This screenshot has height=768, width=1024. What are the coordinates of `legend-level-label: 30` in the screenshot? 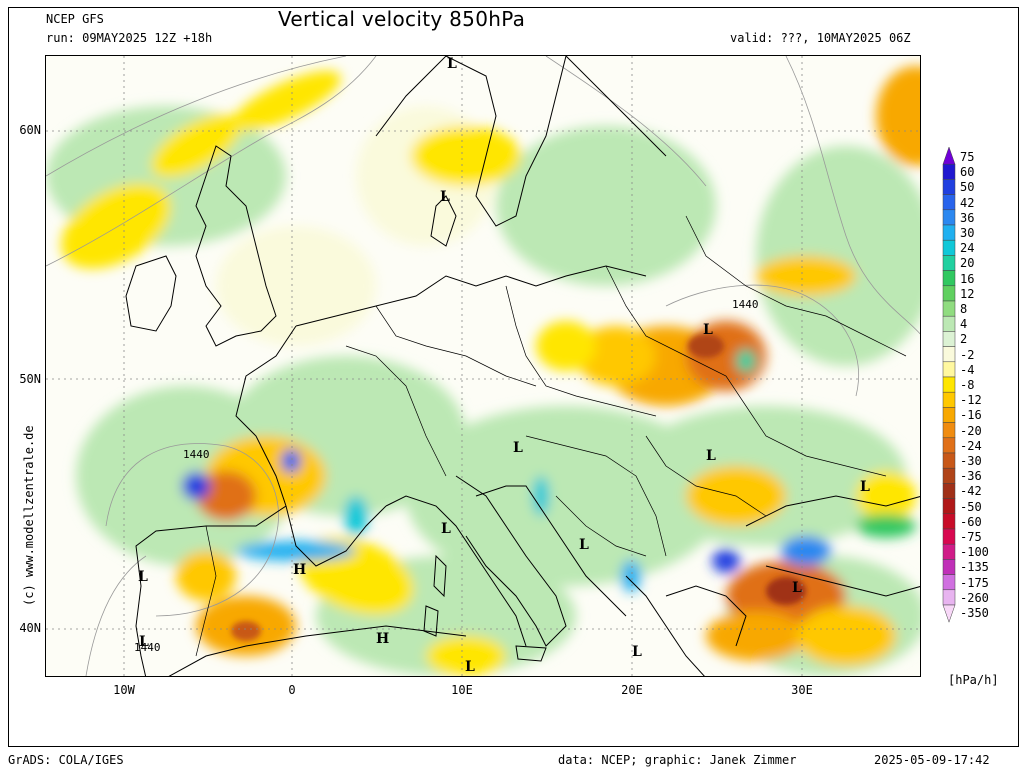 It's located at (967, 233).